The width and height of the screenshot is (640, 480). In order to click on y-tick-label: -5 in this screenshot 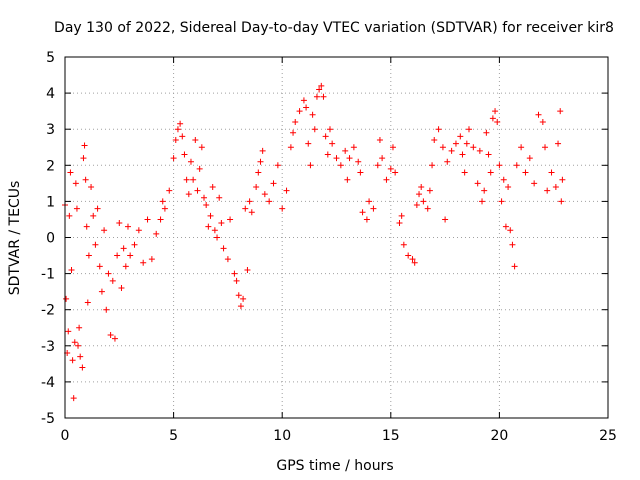, I will do `click(48, 419)`.